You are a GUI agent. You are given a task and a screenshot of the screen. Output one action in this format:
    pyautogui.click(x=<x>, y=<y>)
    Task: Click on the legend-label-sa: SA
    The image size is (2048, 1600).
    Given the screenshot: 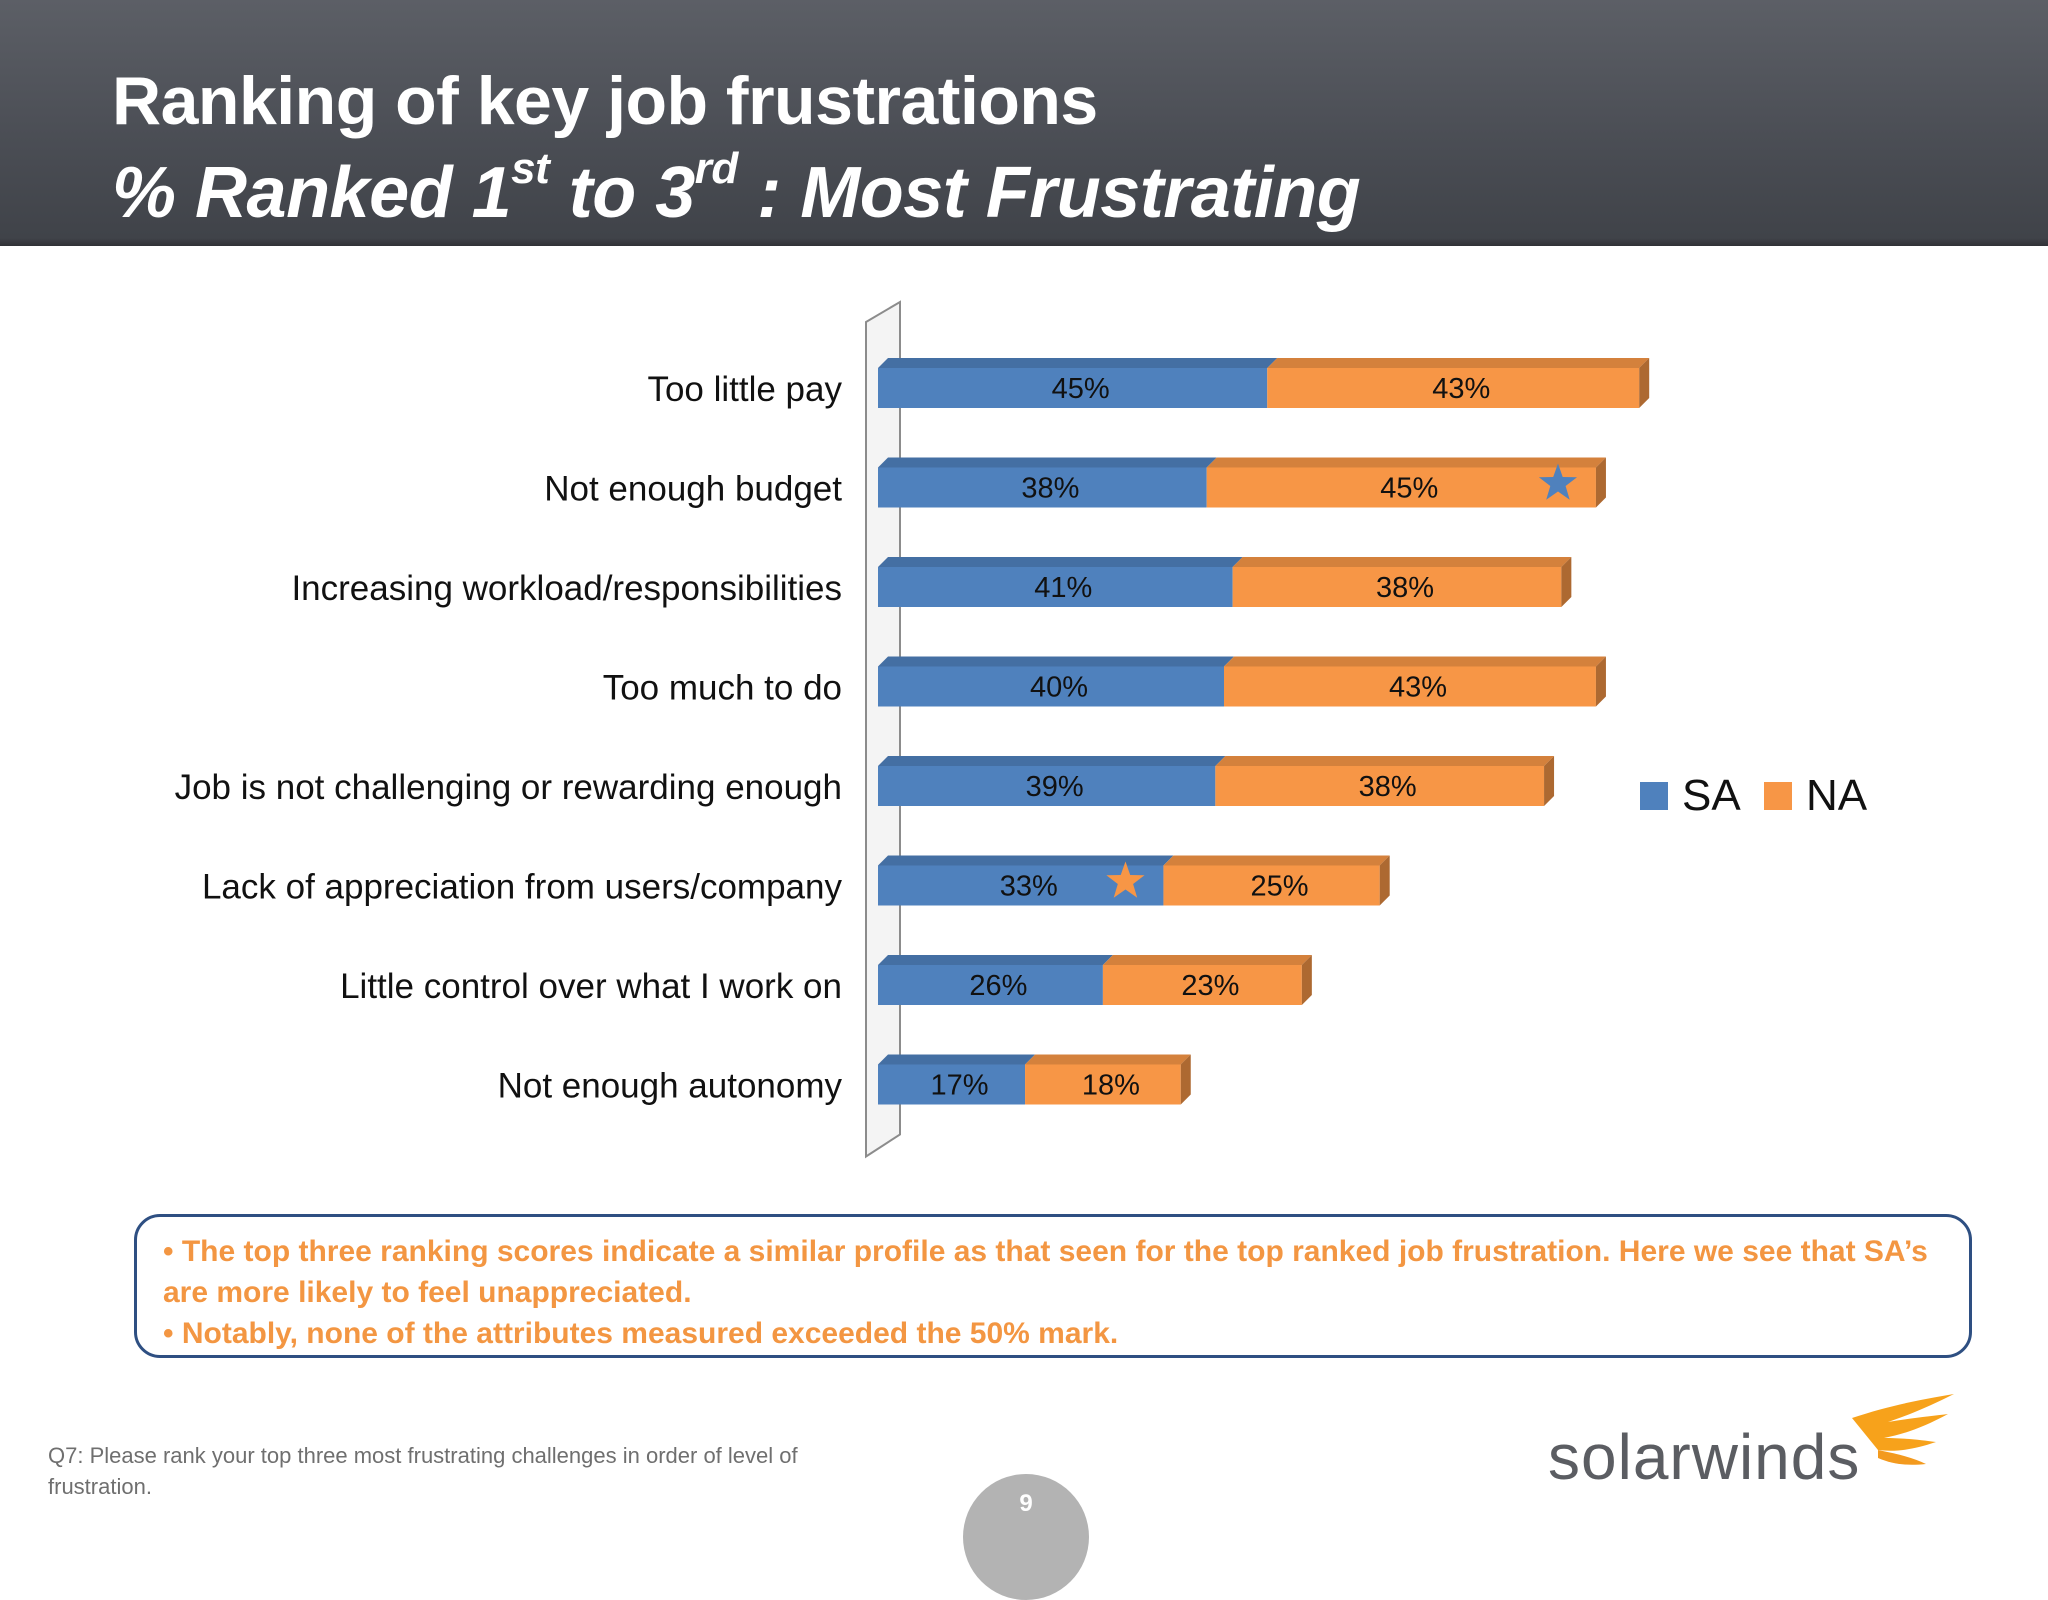 What is the action you would take?
    pyautogui.click(x=1711, y=795)
    